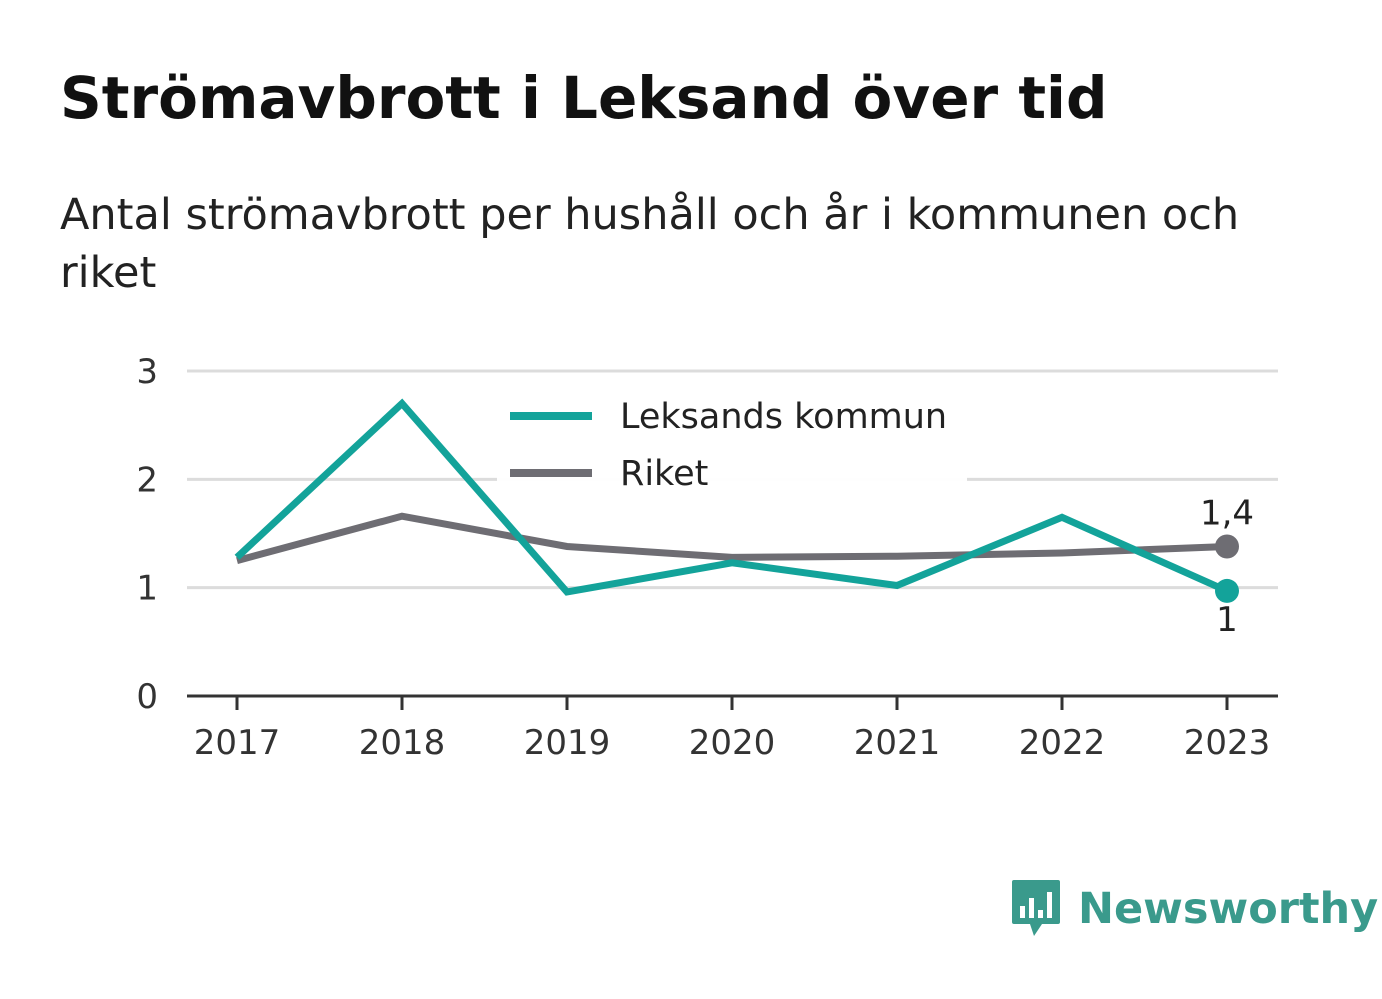 This screenshot has width=1382, height=999. What do you see at coordinates (732, 443) in the screenshot?
I see `legend-background` at bounding box center [732, 443].